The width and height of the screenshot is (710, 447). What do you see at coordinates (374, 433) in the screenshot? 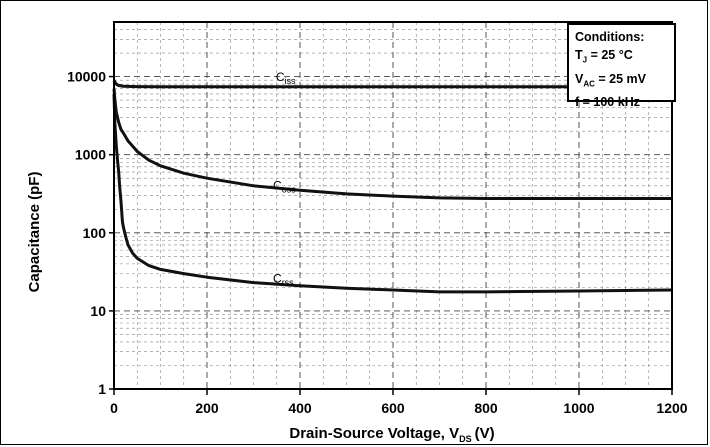
I see `x-axis-label-main: Drain-Source Voltage, V` at bounding box center [374, 433].